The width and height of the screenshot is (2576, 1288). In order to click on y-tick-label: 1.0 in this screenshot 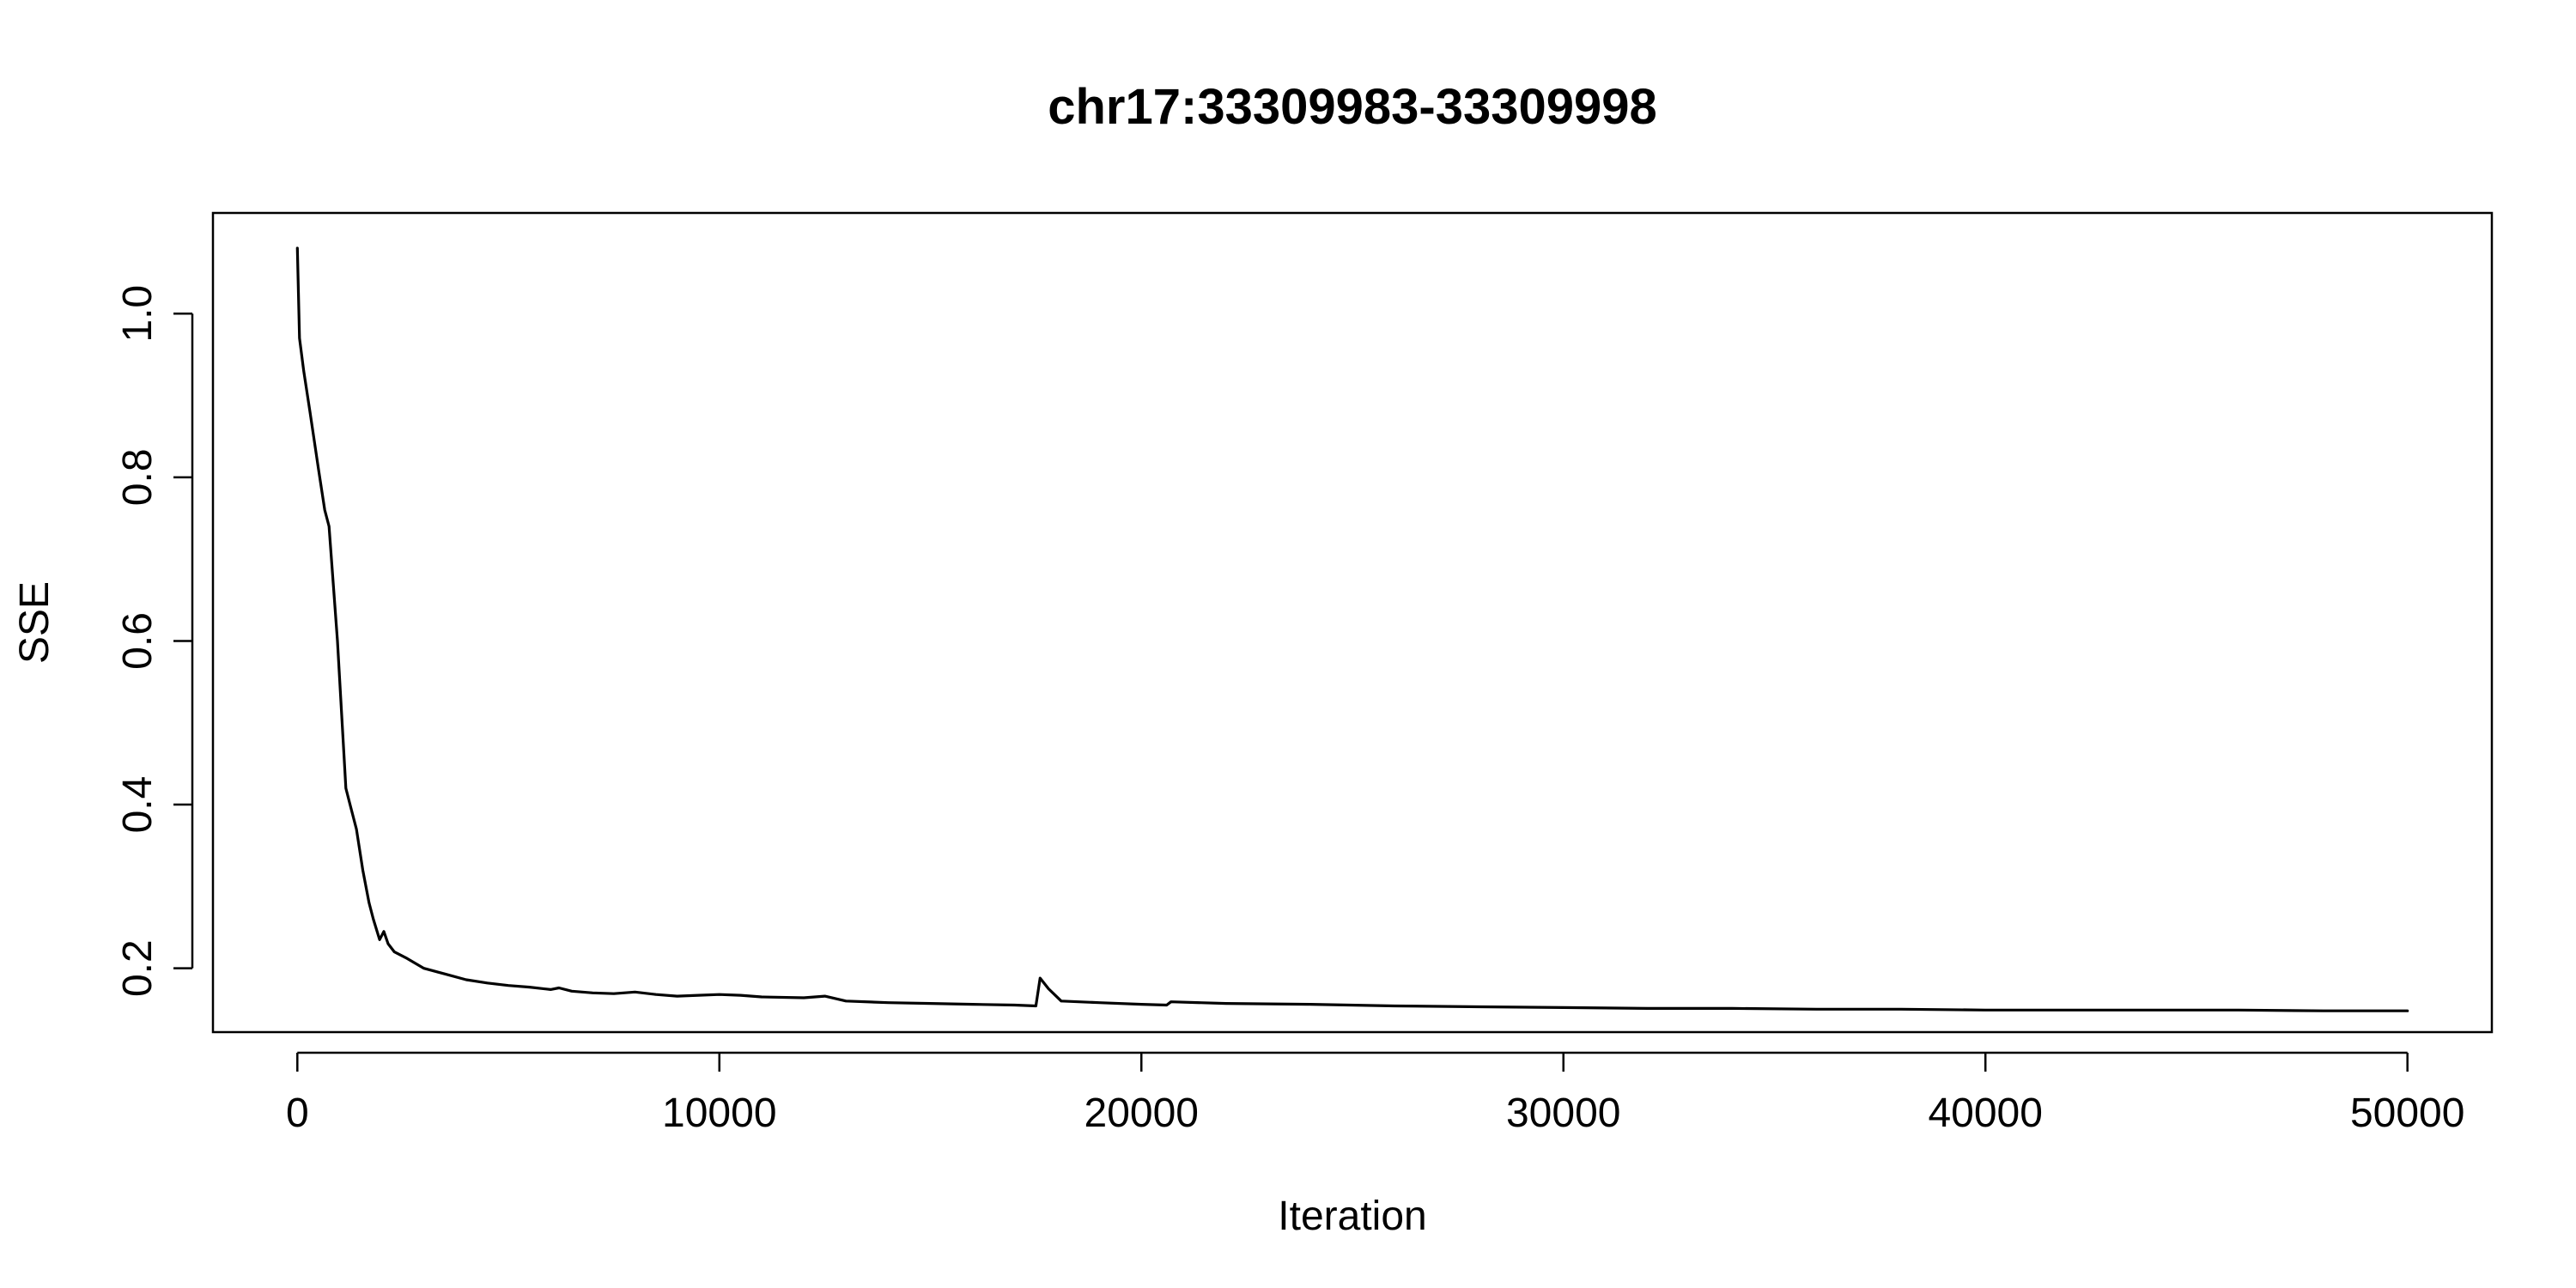, I will do `click(138, 314)`.